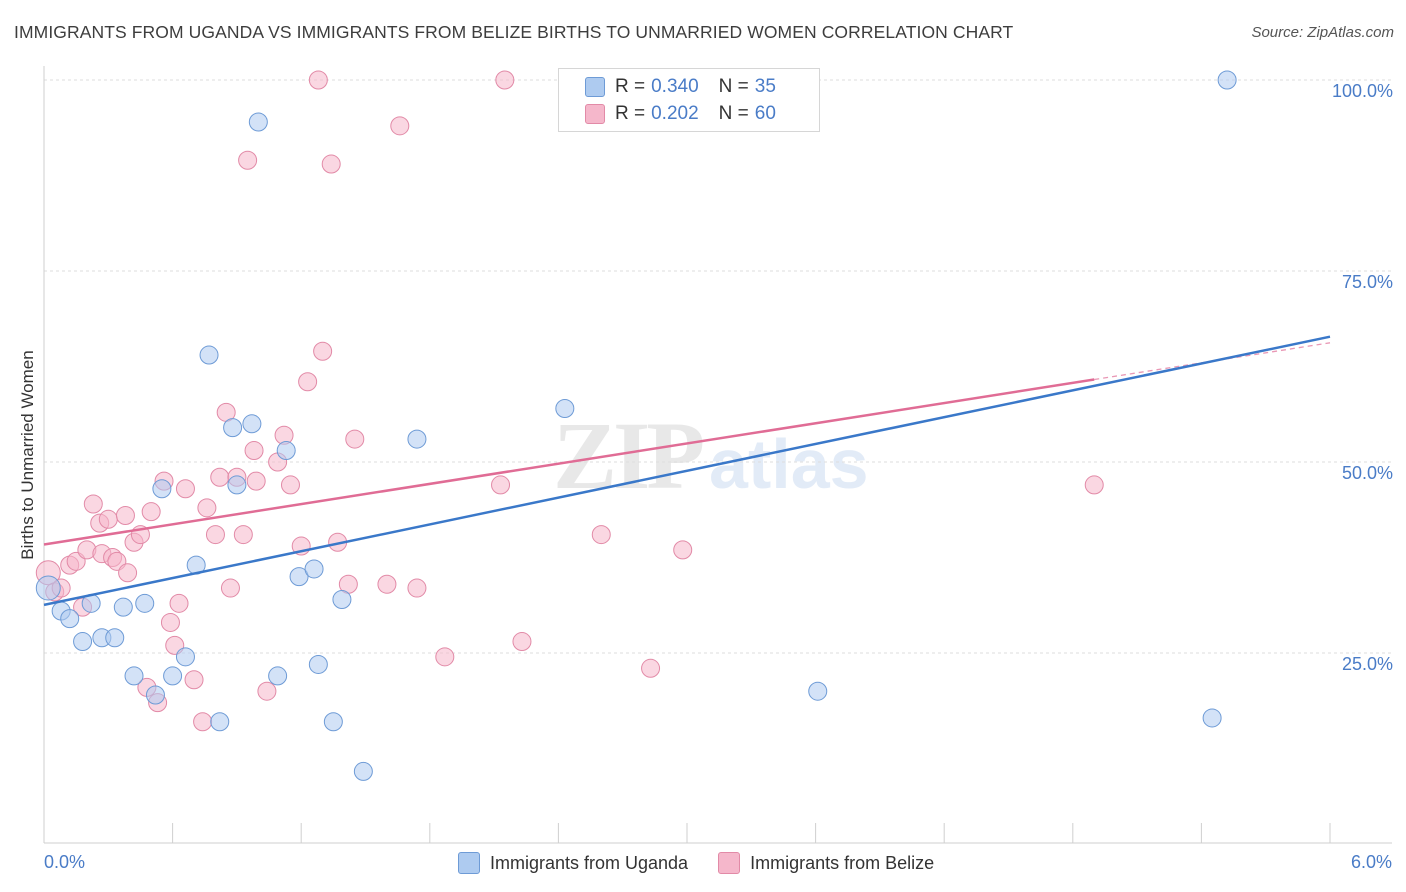 The height and width of the screenshot is (892, 1406). Describe the element at coordinates (1371, 862) in the screenshot. I see `x-tick-max: 6.0%` at that location.